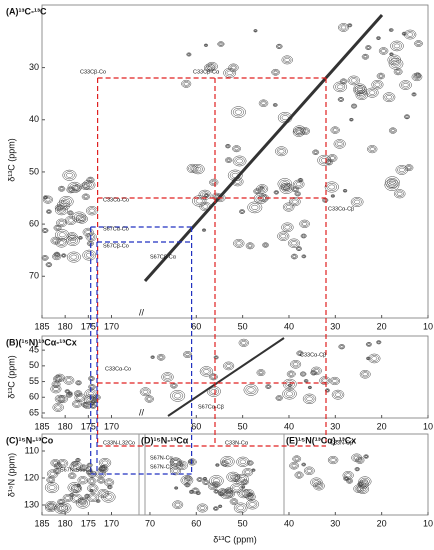 The width and height of the screenshot is (434, 550). What do you see at coordinates (226, 377) in the screenshot?
I see `diagonal` at bounding box center [226, 377].